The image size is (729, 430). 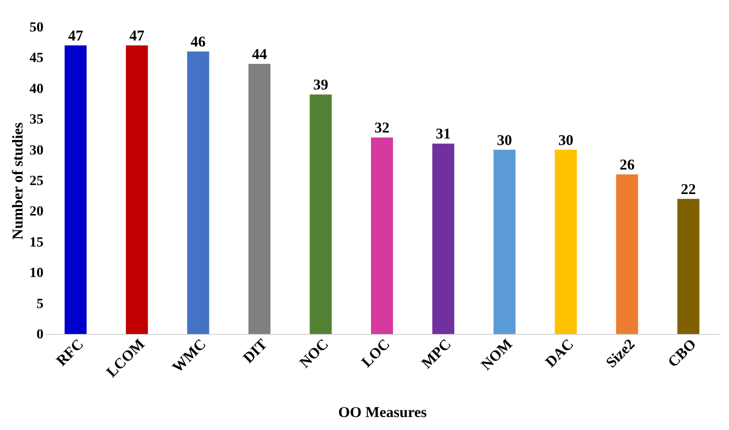 What do you see at coordinates (37, 212) in the screenshot?
I see `y-tick-label: 20` at bounding box center [37, 212].